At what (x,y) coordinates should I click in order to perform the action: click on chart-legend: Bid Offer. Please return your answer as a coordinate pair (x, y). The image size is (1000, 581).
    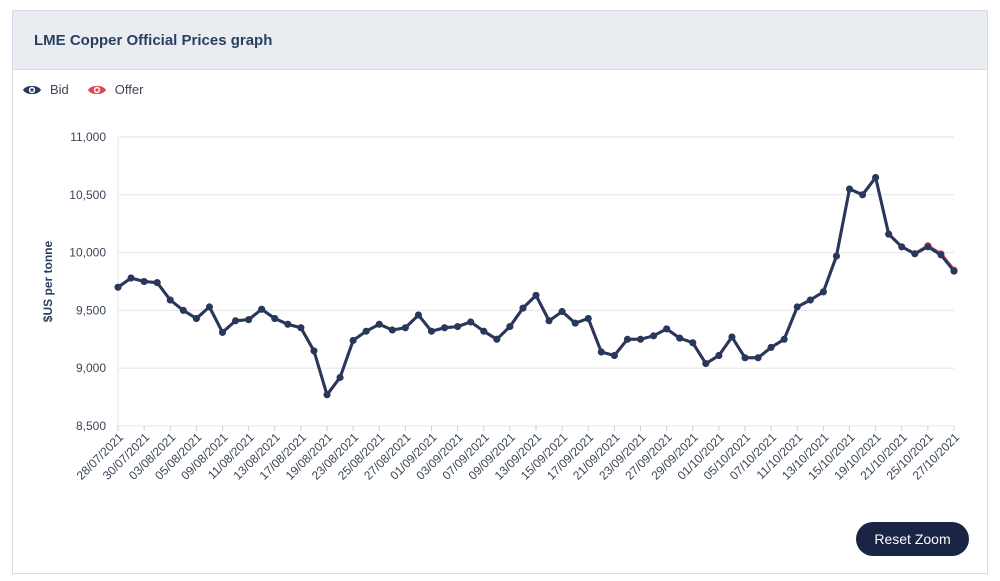
    Looking at the image, I should click on (91, 89).